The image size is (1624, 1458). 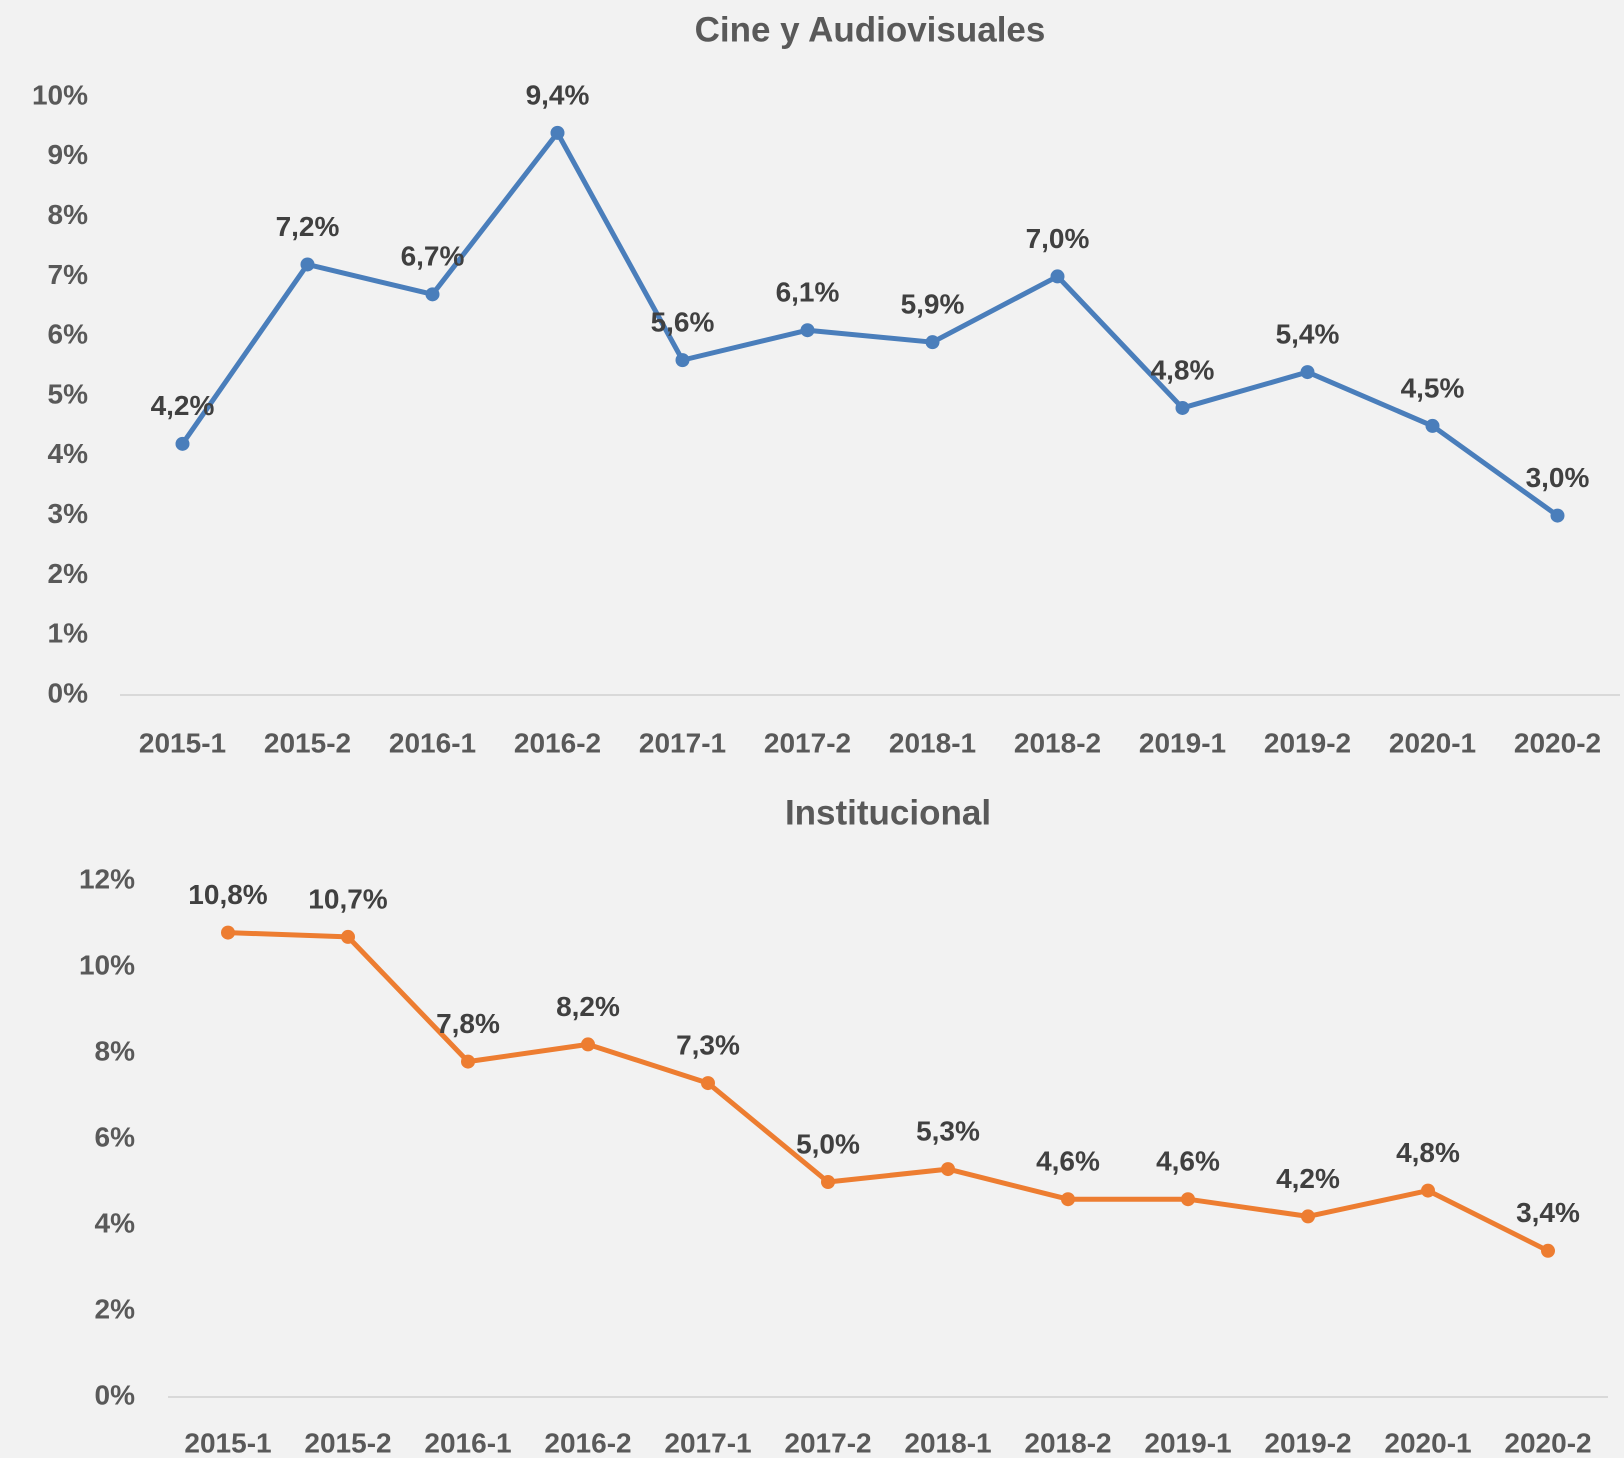 What do you see at coordinates (107, 878) in the screenshot?
I see `y-tick-label: 12%` at bounding box center [107, 878].